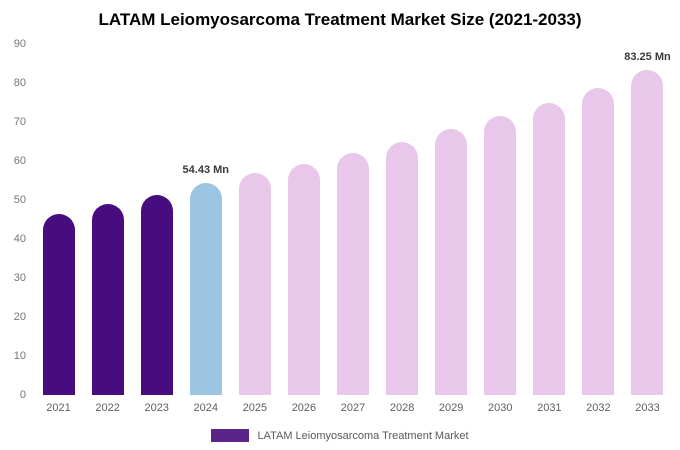  Describe the element at coordinates (19, 239) in the screenshot. I see `y-tick-label: 40` at that location.